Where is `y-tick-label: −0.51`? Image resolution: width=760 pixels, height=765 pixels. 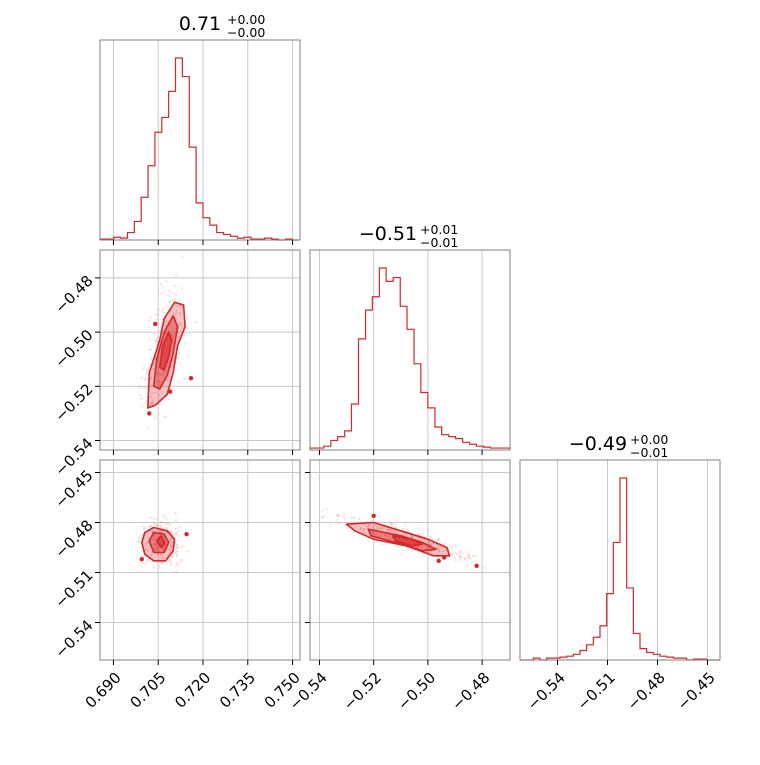
y-tick-label: −0.51 is located at coordinates (73, 588).